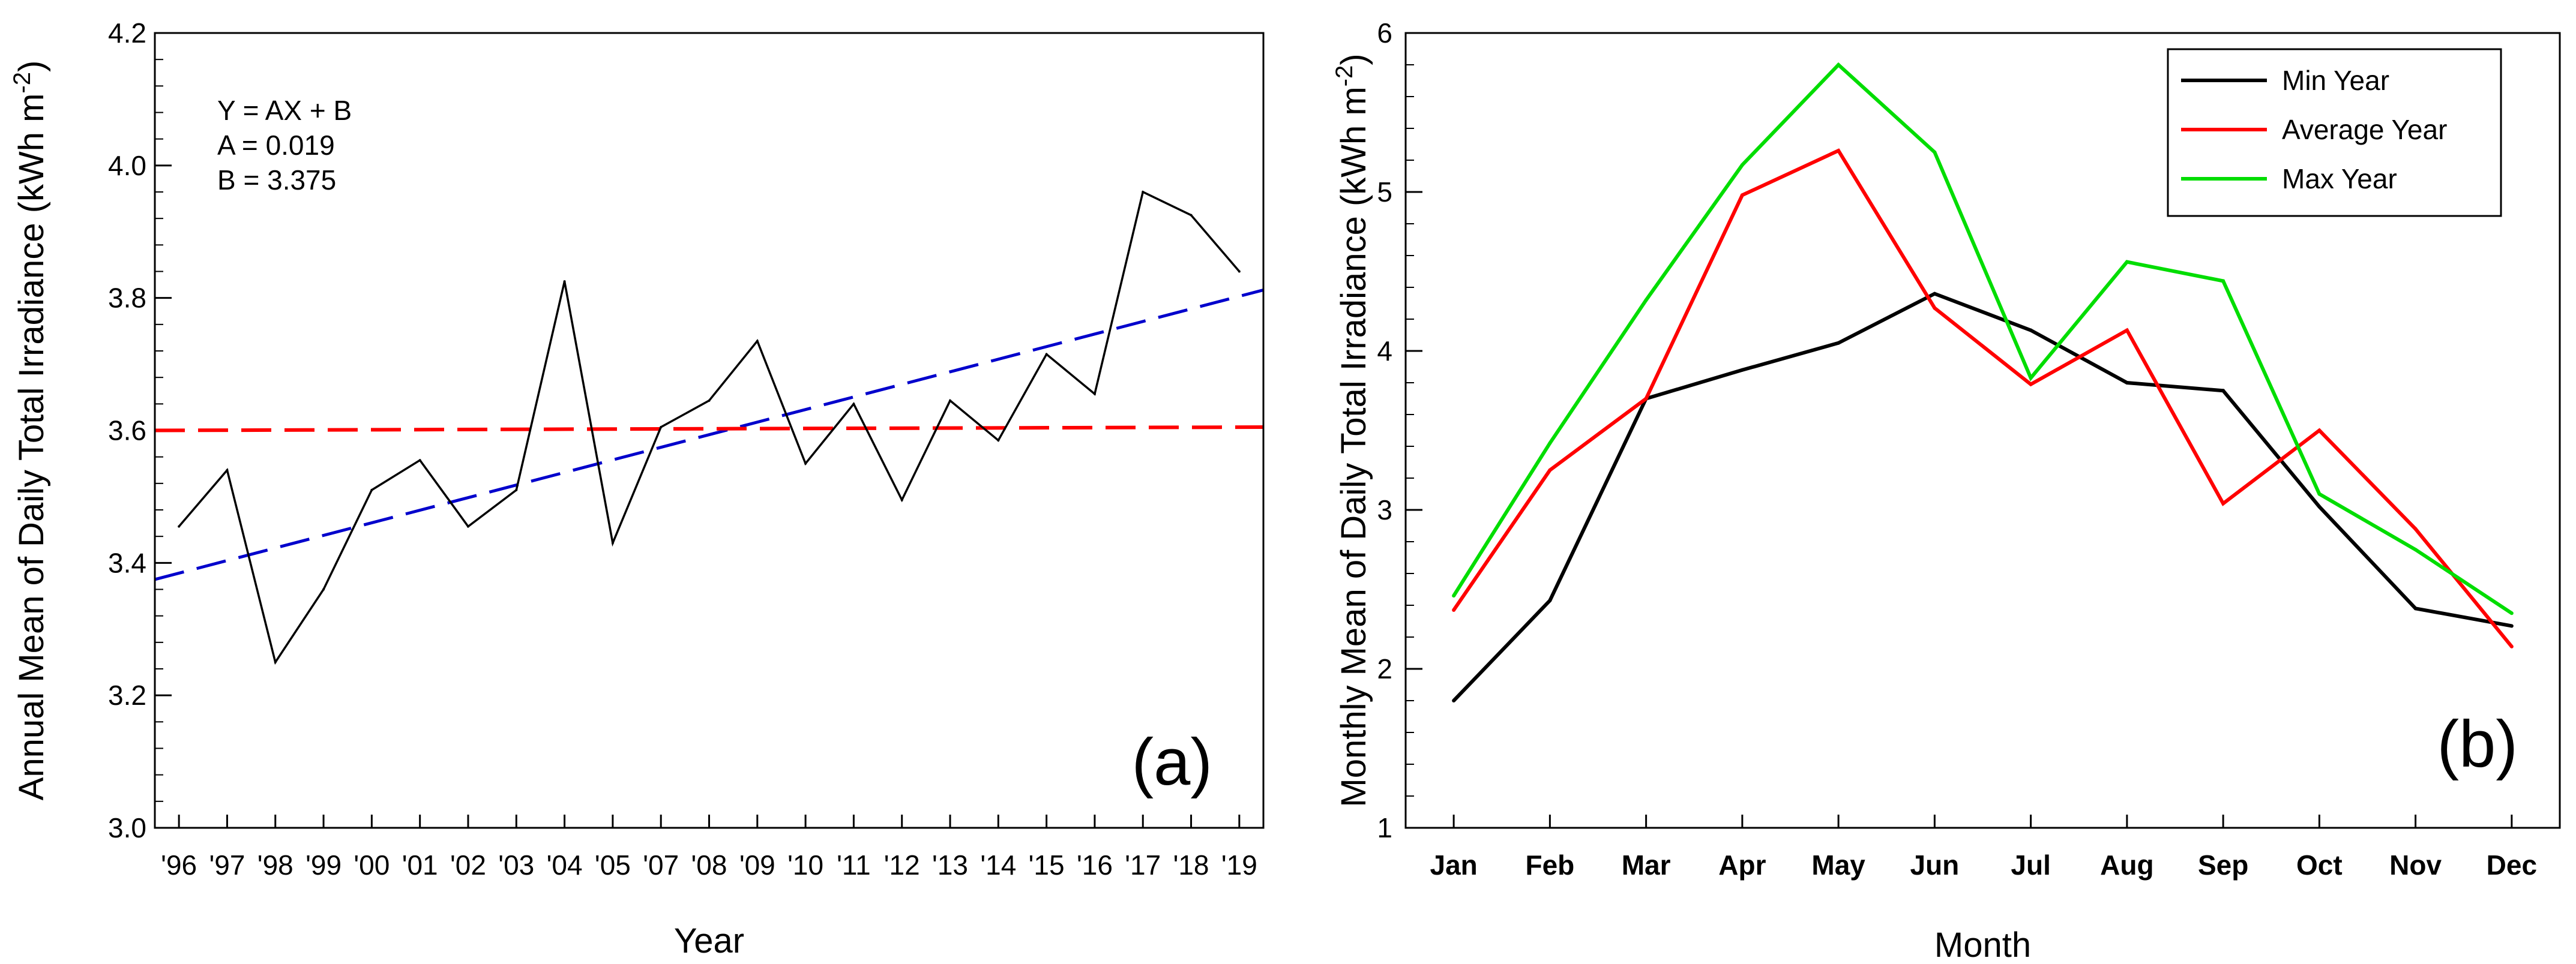  What do you see at coordinates (2126, 865) in the screenshot?
I see `b-x-tick-label-aug: Aug` at bounding box center [2126, 865].